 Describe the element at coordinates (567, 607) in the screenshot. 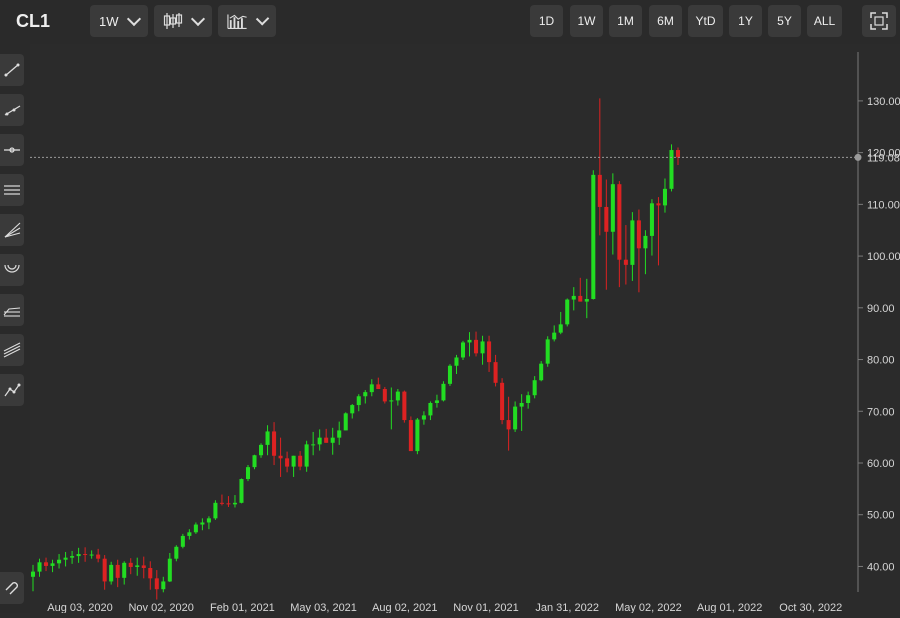

I see `x-tick-label: Jan 31, 2022` at that location.